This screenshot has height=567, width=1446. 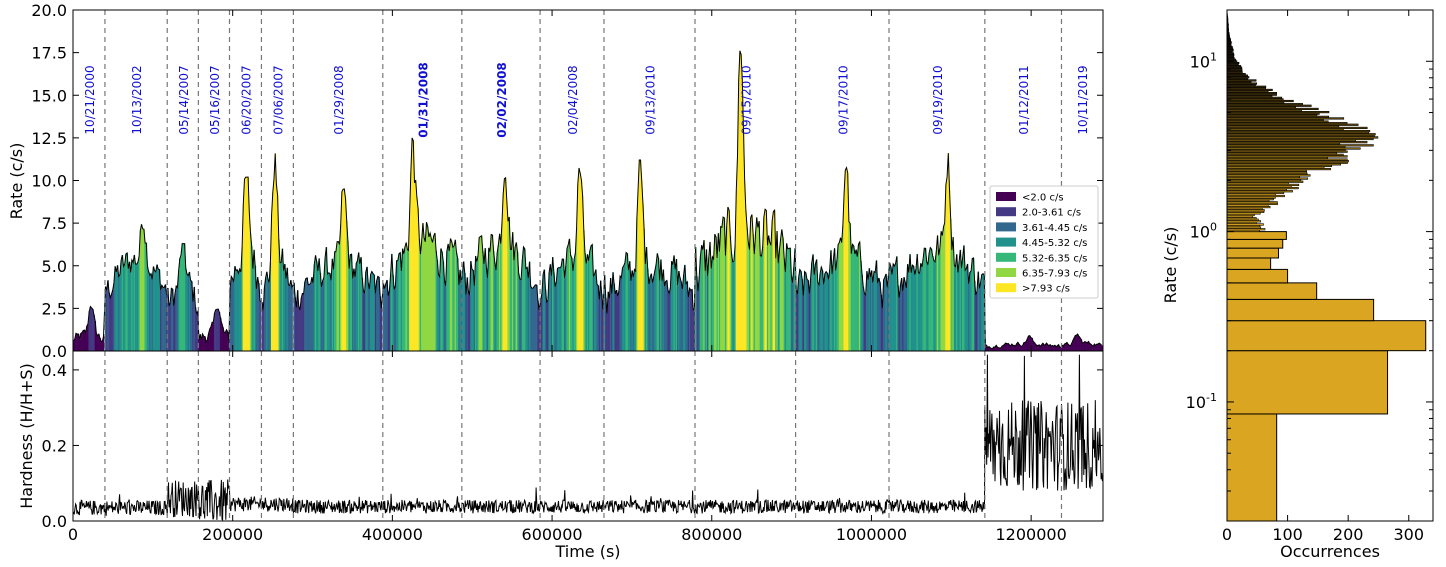 What do you see at coordinates (1213, 56) in the screenshot?
I see `histogram-ytick-exponent: 1` at bounding box center [1213, 56].